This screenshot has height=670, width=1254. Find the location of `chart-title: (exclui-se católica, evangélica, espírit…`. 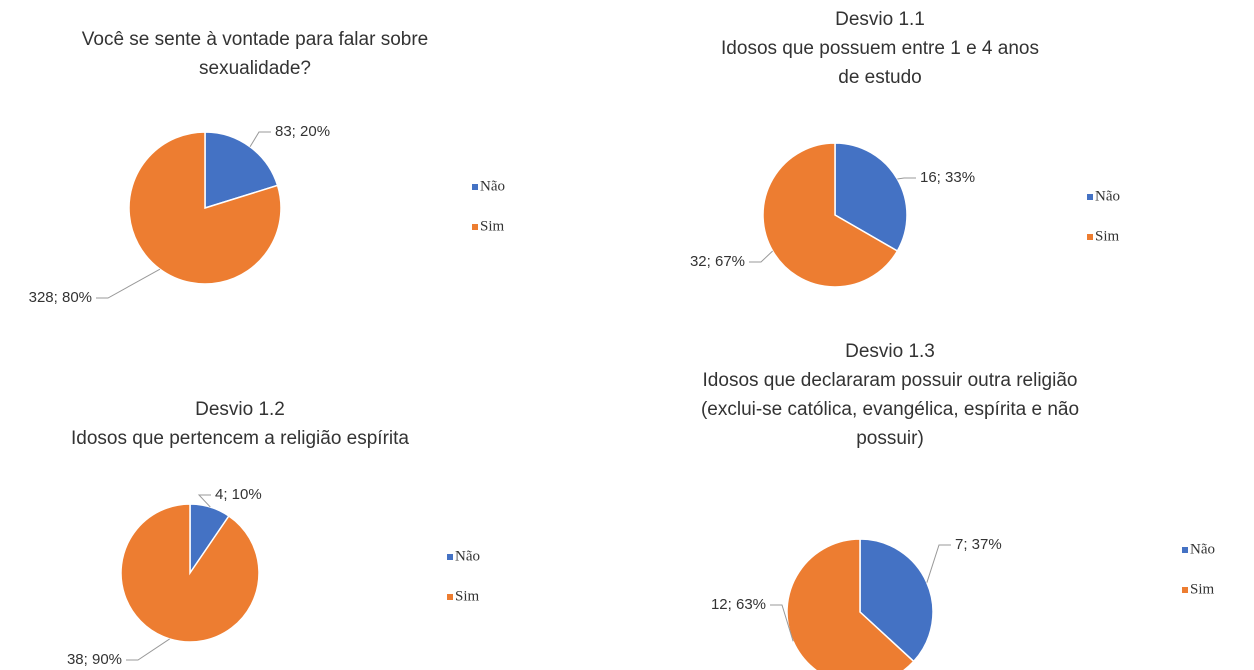

chart-title: (exclui-se católica, evangélica, espírit… is located at coordinates (890, 409).